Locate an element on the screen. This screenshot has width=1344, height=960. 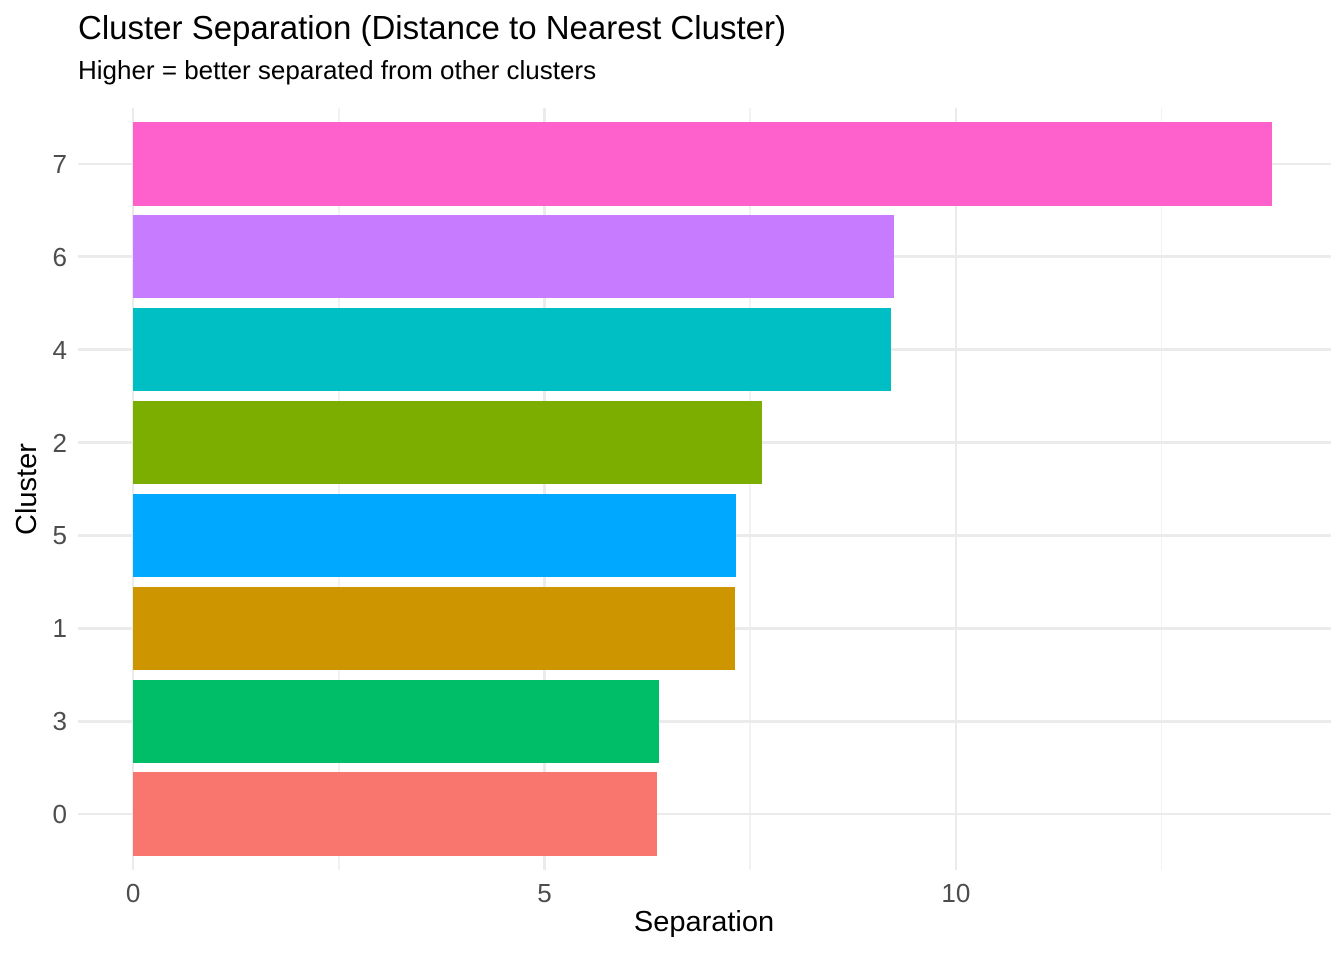
x-tick-label-10: 10 is located at coordinates (956, 893).